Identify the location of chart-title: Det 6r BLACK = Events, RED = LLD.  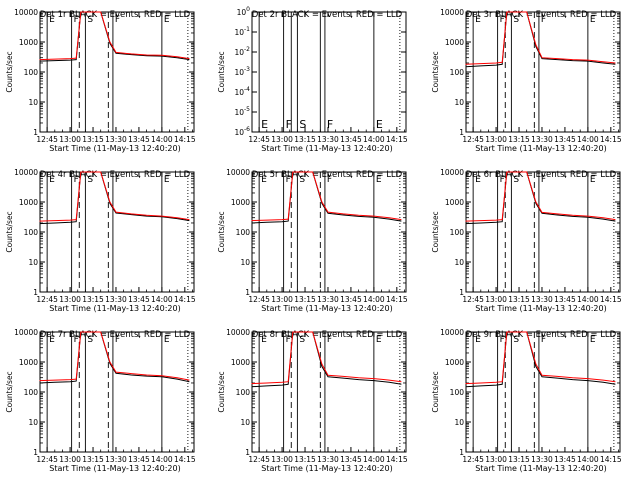
(541, 175).